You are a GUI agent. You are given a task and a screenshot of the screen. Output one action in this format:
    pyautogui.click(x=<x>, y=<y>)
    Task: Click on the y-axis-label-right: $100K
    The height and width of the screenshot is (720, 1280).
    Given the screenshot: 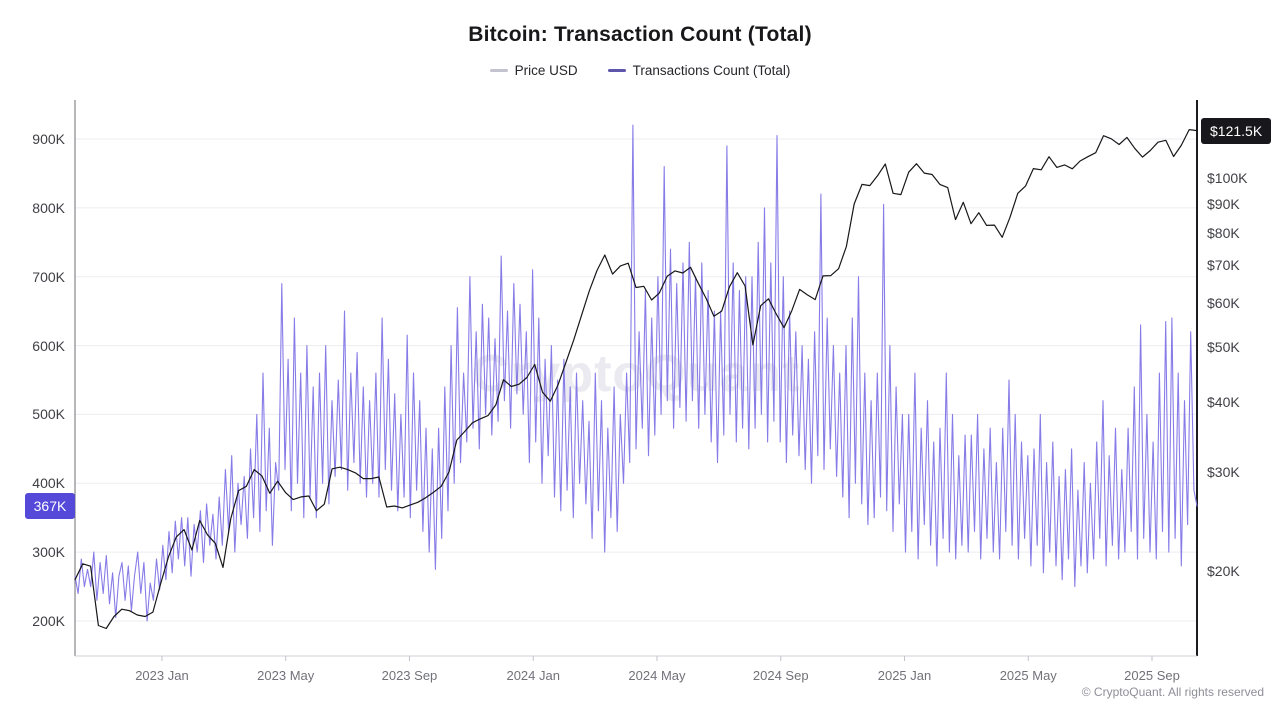 What is the action you would take?
    pyautogui.click(x=1227, y=178)
    